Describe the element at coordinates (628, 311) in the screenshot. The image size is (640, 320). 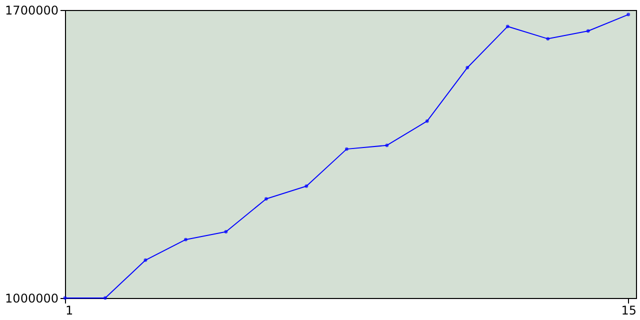
I see `x-tick-label: 15` at that location.